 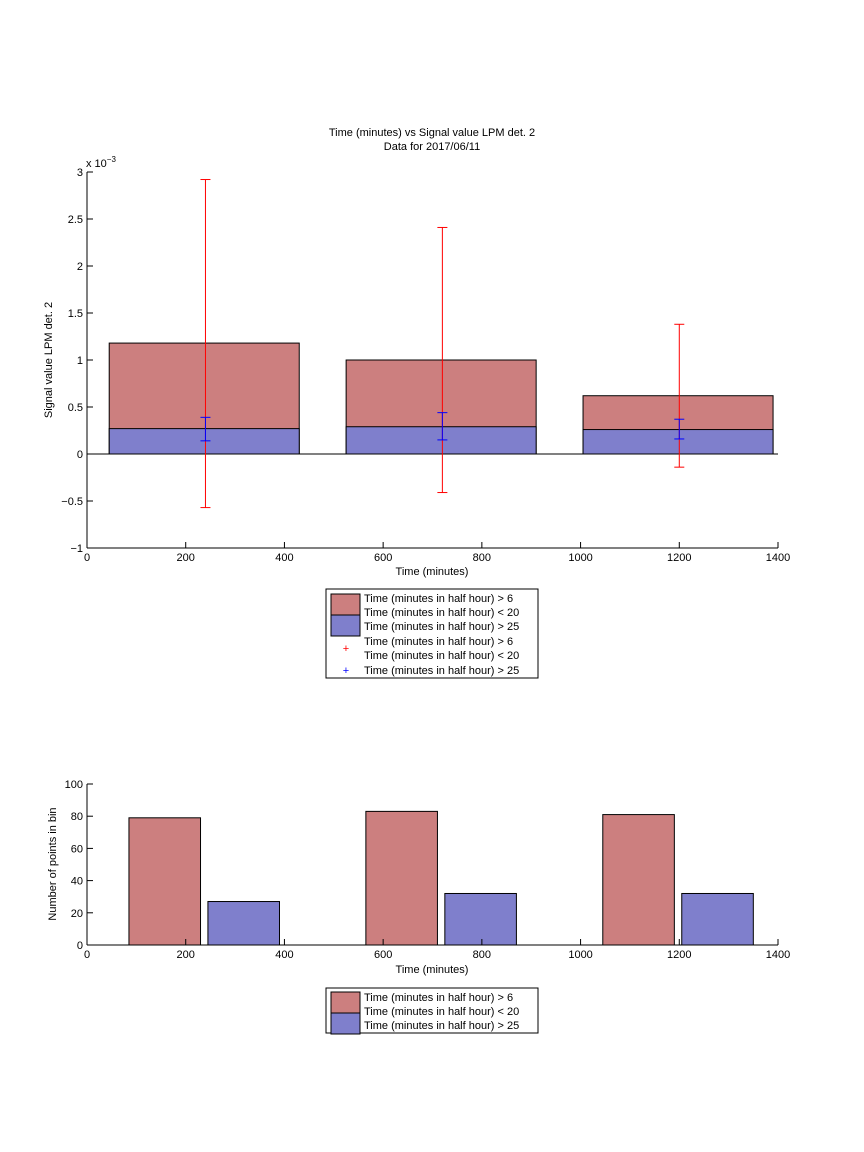 What do you see at coordinates (432, 147) in the screenshot?
I see `top-chart-subtitle: Data for 2017/06/11` at bounding box center [432, 147].